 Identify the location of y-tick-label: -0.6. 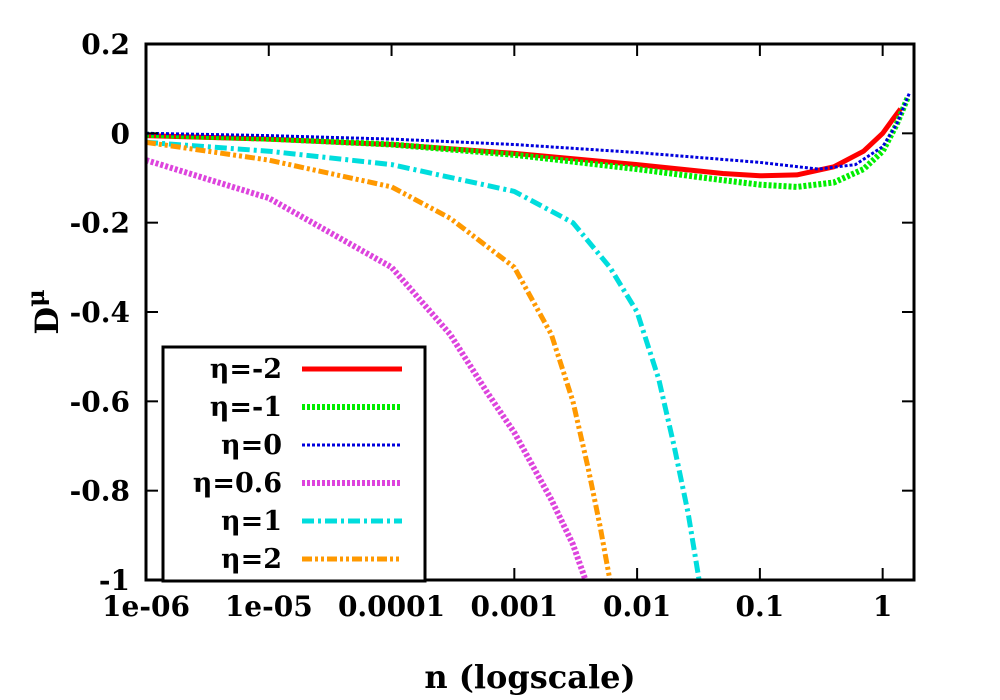
(100, 401).